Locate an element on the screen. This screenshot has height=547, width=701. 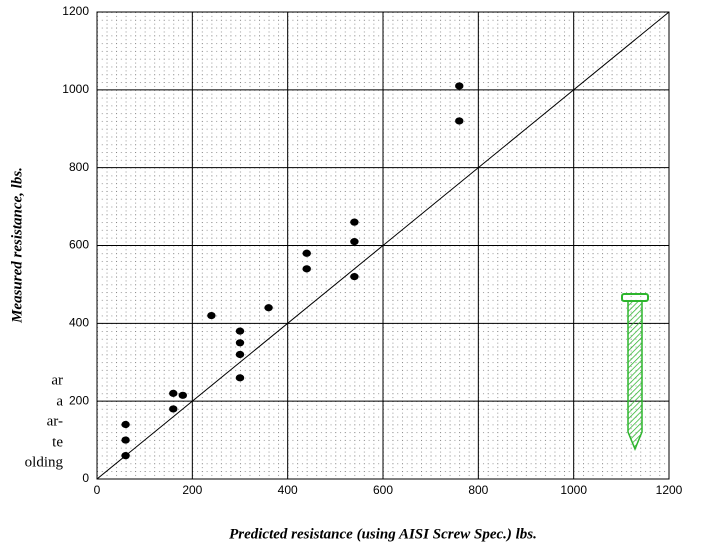
y-tick-label: 400 is located at coordinates (79, 323).